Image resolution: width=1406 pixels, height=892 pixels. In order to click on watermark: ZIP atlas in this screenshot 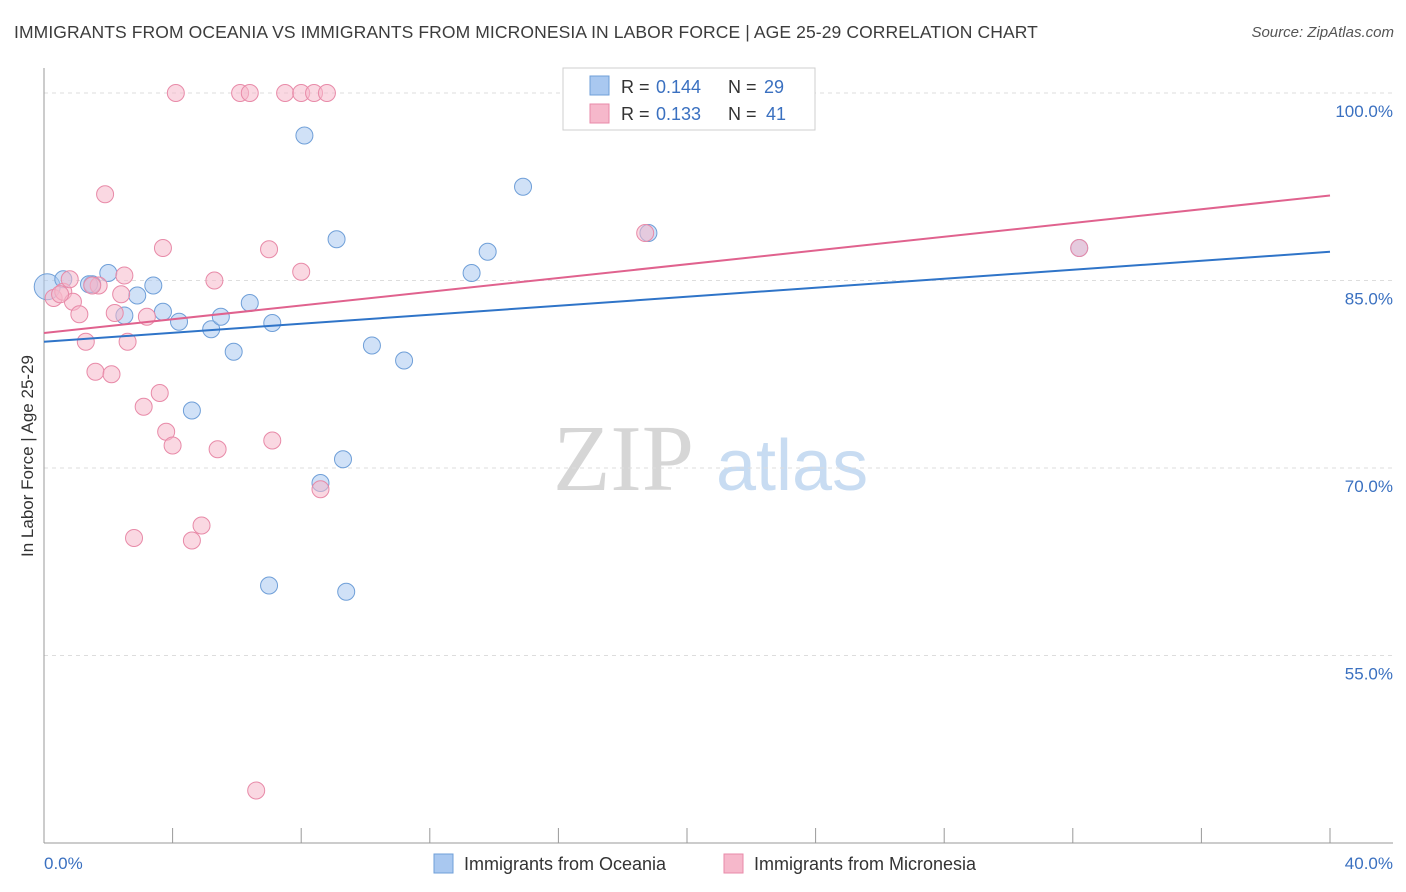, I will do `click(710, 459)`.